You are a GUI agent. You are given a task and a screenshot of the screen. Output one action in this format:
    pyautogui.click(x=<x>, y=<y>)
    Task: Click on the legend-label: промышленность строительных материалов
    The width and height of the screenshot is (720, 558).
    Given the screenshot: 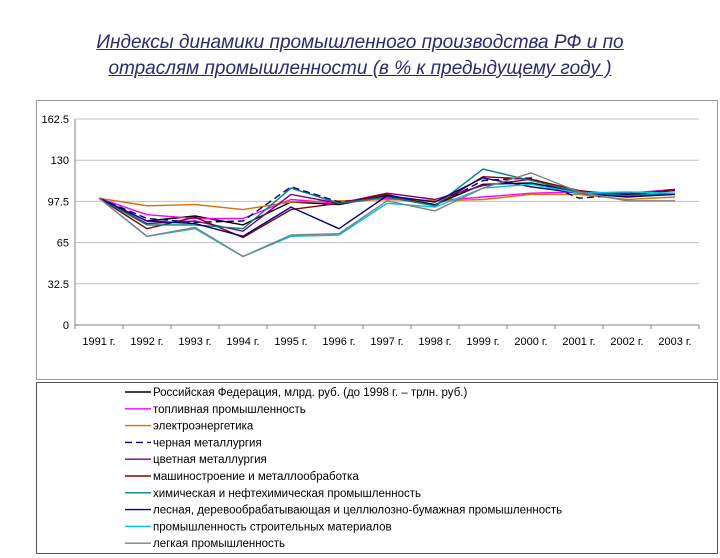 What is the action you would take?
    pyautogui.click(x=272, y=527)
    